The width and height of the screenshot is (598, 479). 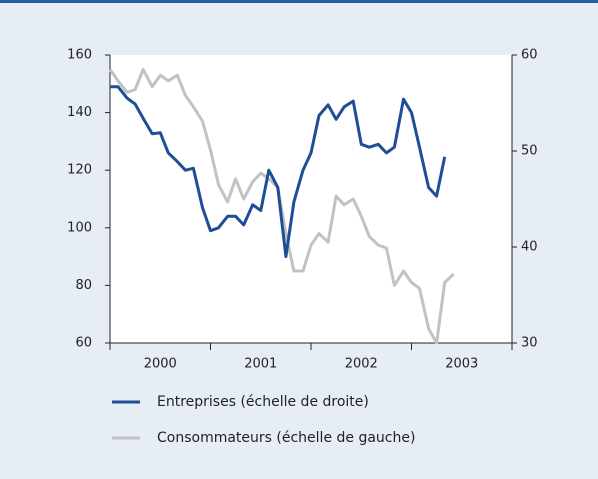 I want to click on y-tick-label: 120, so click(x=79, y=170).